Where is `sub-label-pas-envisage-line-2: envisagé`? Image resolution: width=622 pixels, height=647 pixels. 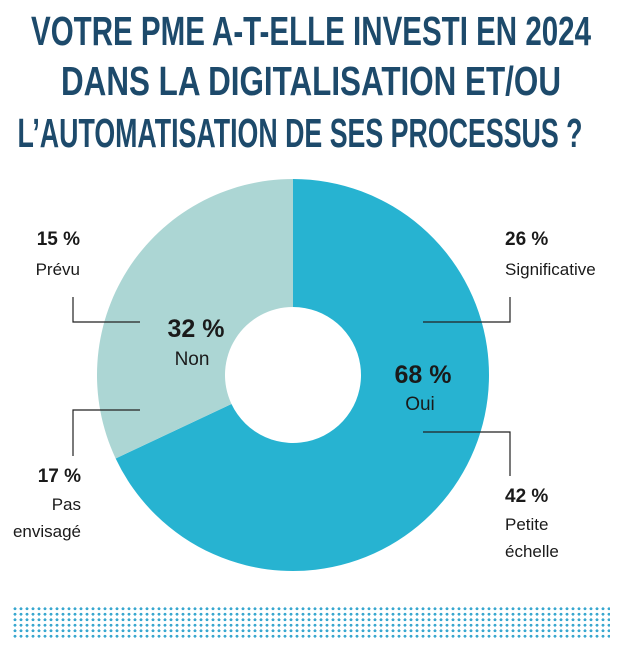 sub-label-pas-envisage-line-2: envisagé is located at coordinates (47, 531).